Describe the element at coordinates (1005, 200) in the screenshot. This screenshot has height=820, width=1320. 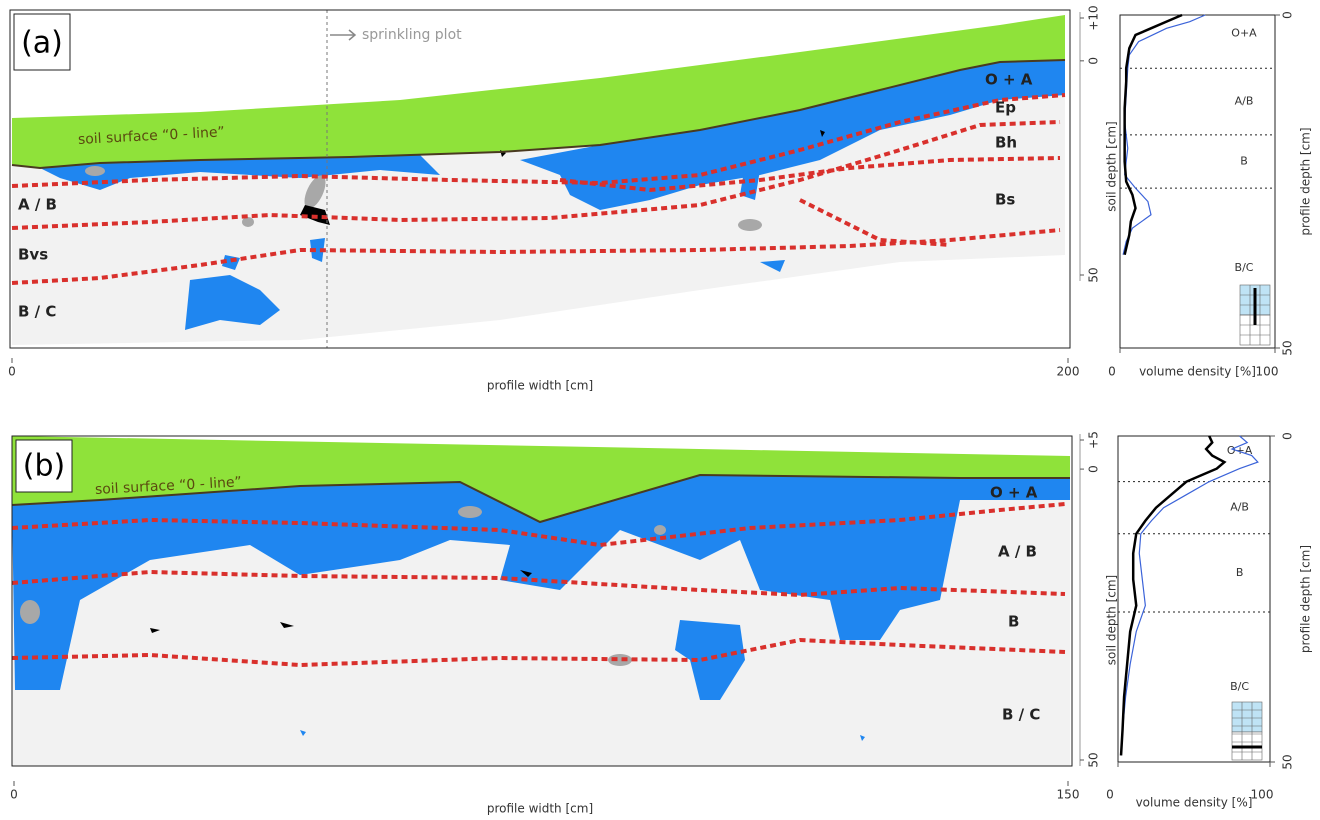
I see `horizon-label: Bs` at that location.